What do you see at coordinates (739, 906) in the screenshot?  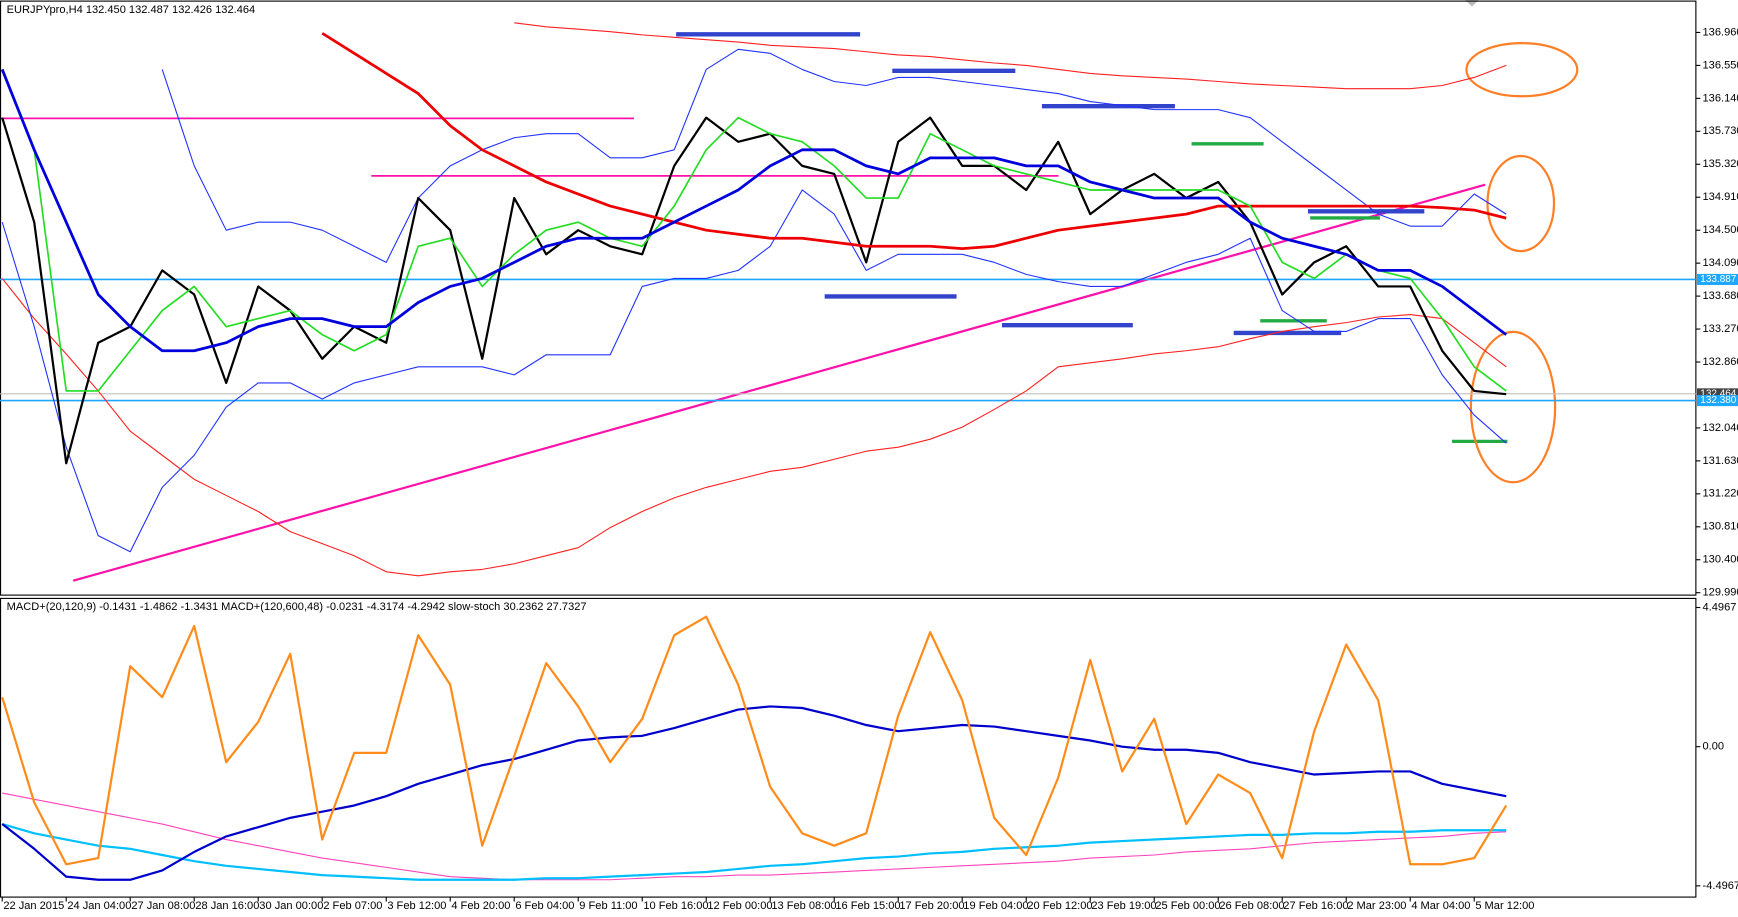 I see `x-tick-label: 12 Feb 00:00` at bounding box center [739, 906].